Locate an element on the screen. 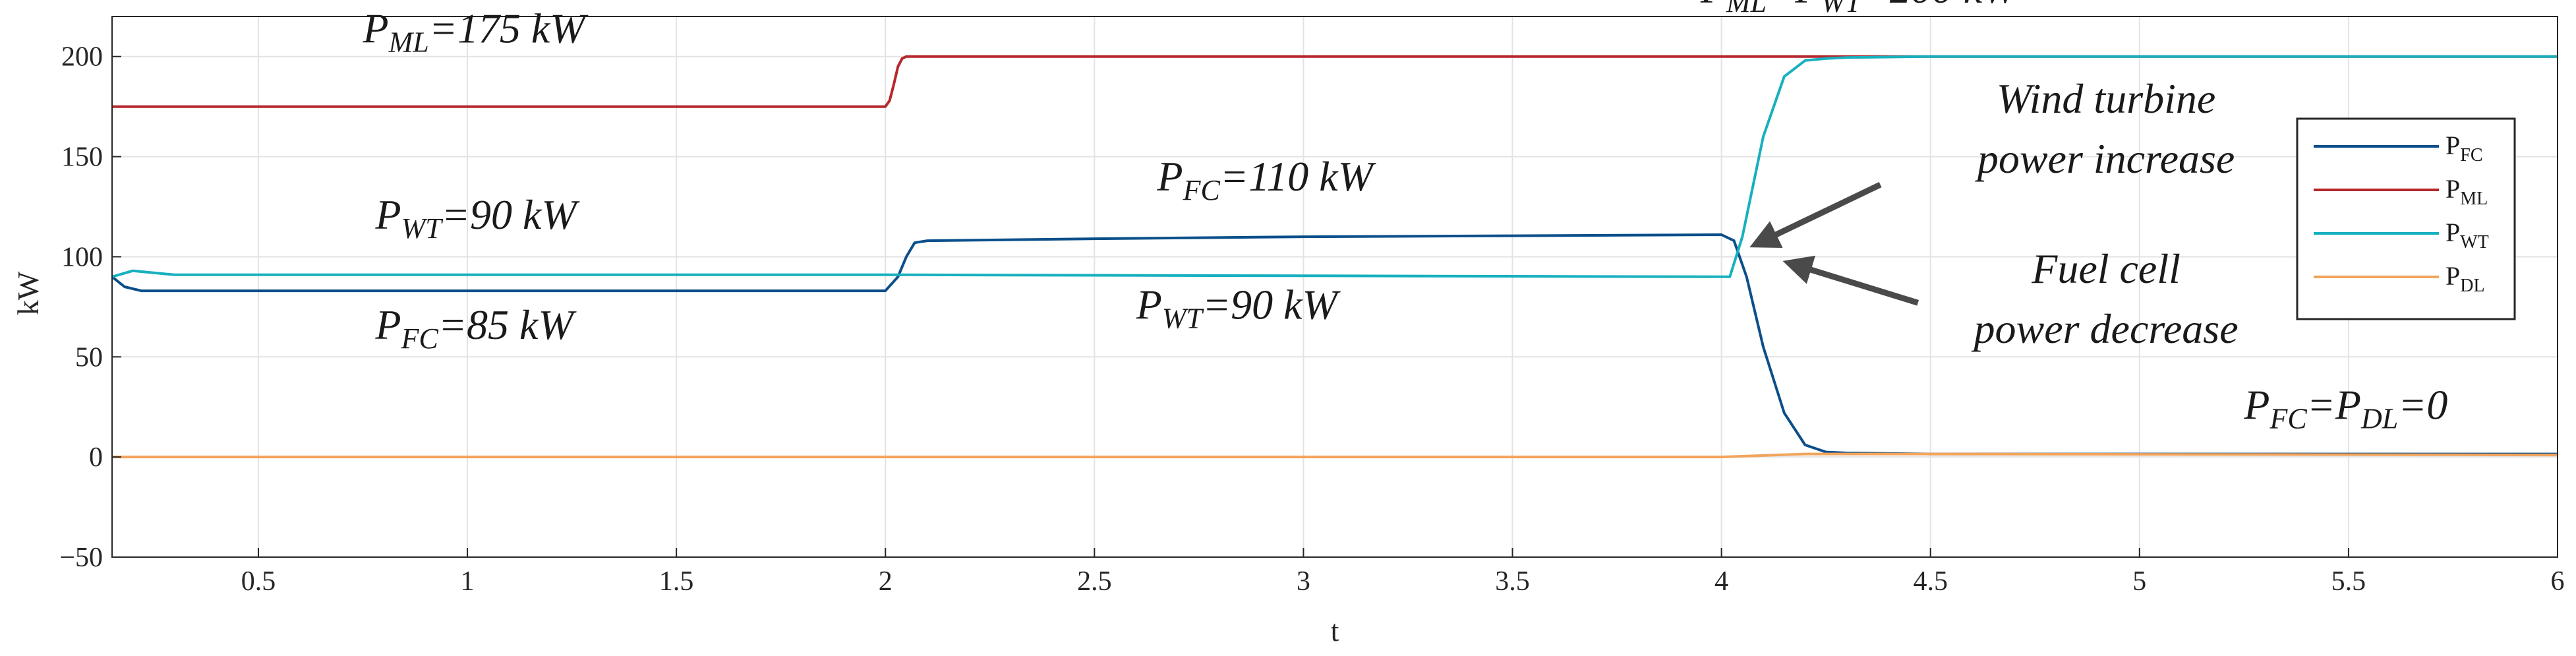  x-tick-label: 5 is located at coordinates (2139, 581).